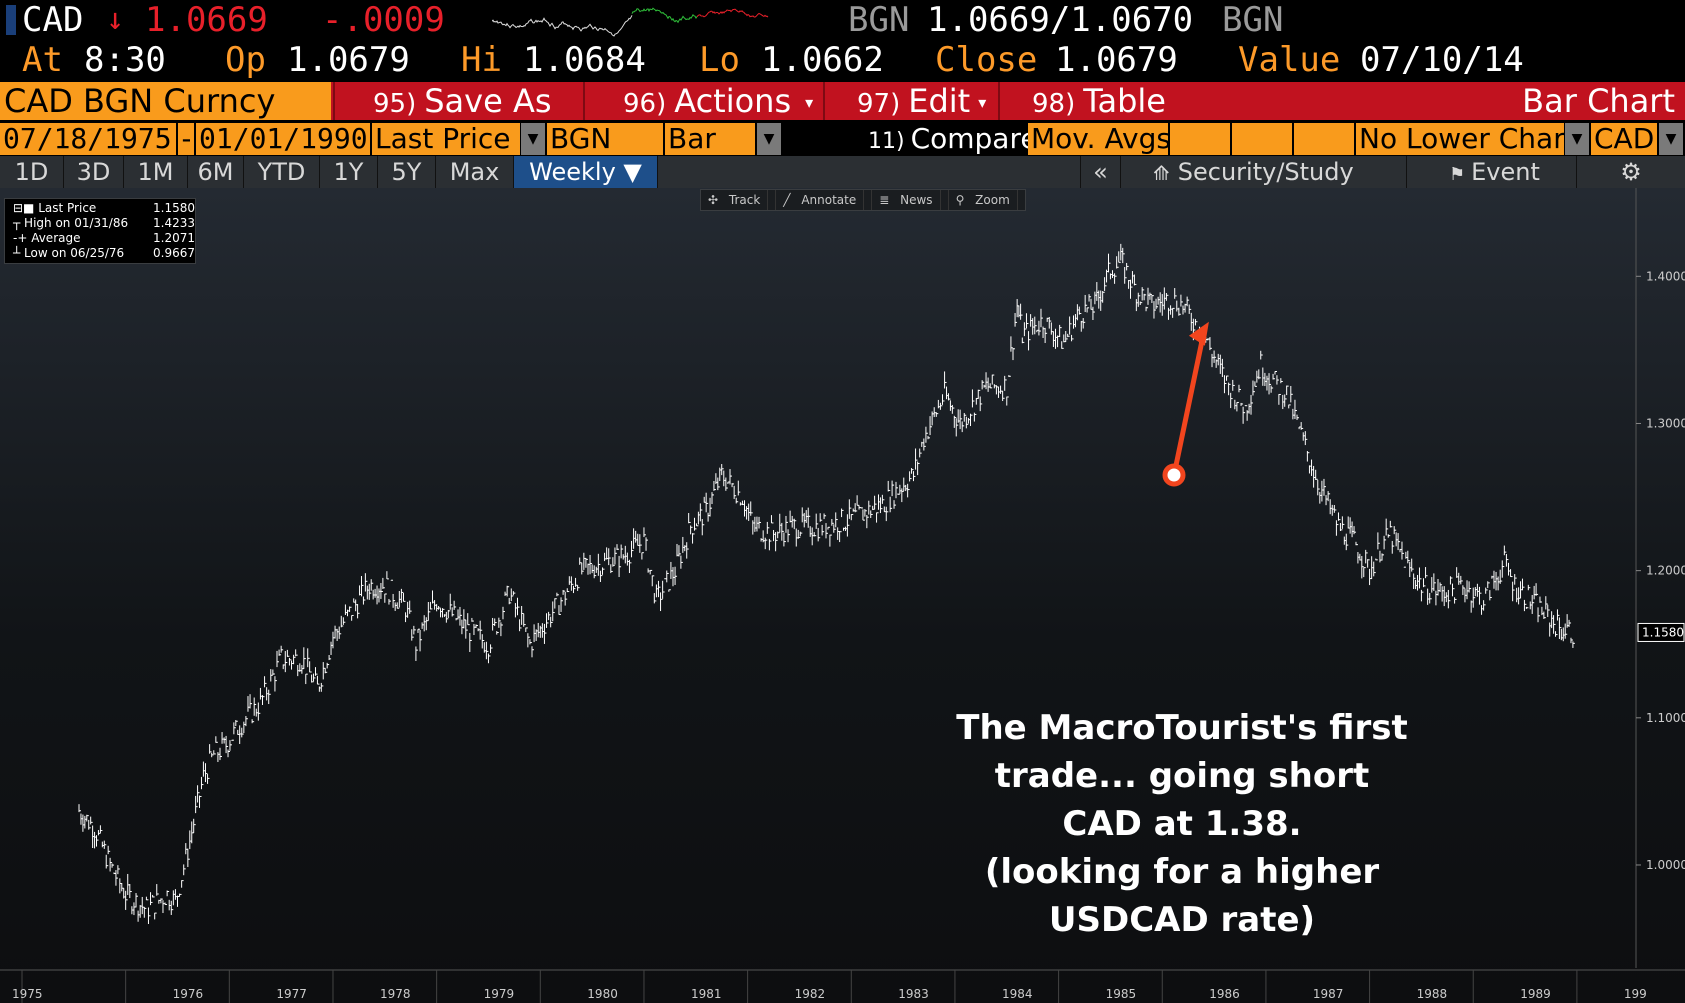 The image size is (1685, 1003). What do you see at coordinates (769, 139) in the screenshot?
I see `style-dropdown-icon: ▼` at bounding box center [769, 139].